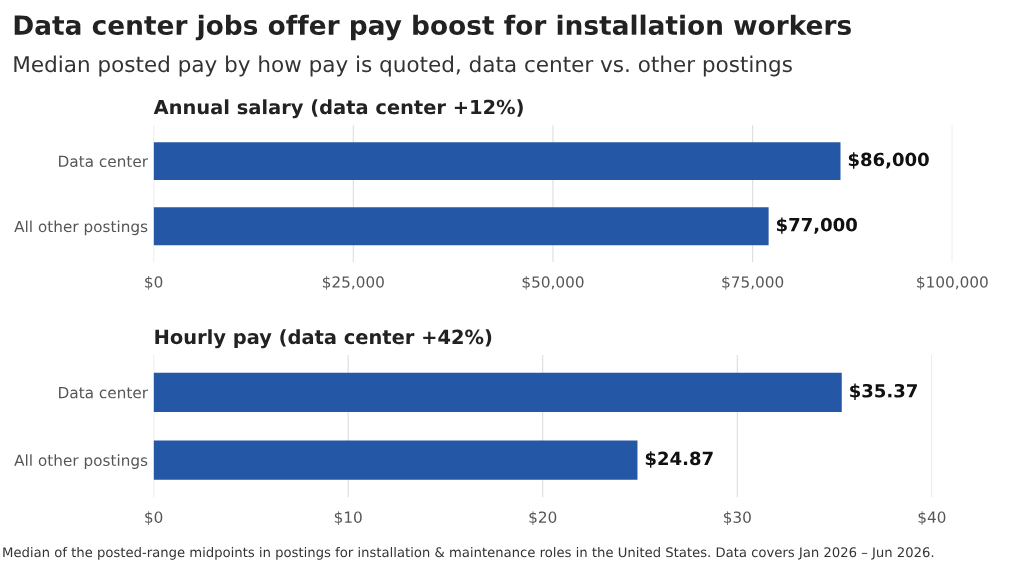 The width and height of the screenshot is (1024, 585). What do you see at coordinates (952, 282) in the screenshot?
I see `x-tick-label: $100,000` at bounding box center [952, 282].